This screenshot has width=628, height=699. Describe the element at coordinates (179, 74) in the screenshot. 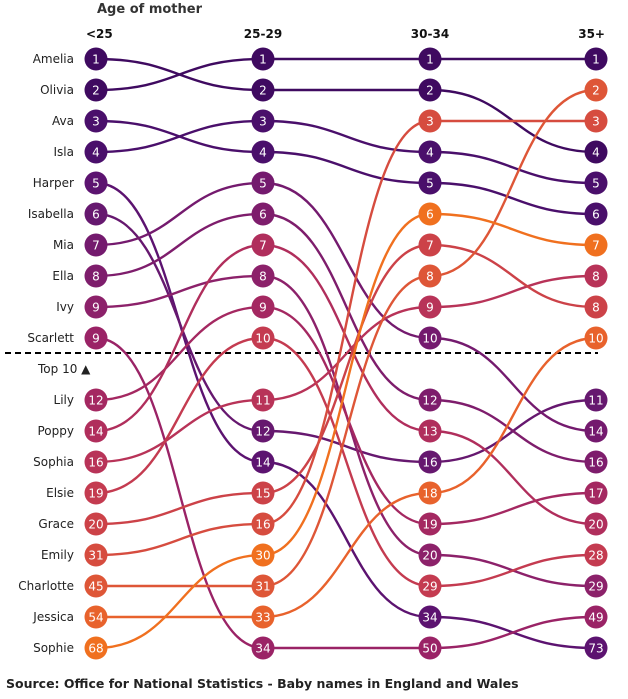

I see `series-line-olivia` at that location.